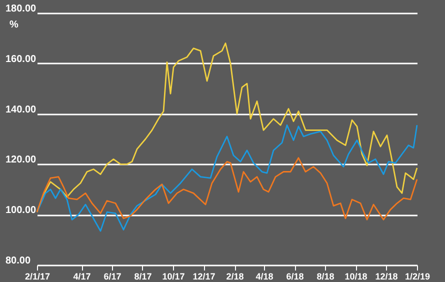 The width and height of the screenshot is (445, 282). Describe the element at coordinates (143, 277) in the screenshot. I see `x-tick-label: 8/17` at that location.